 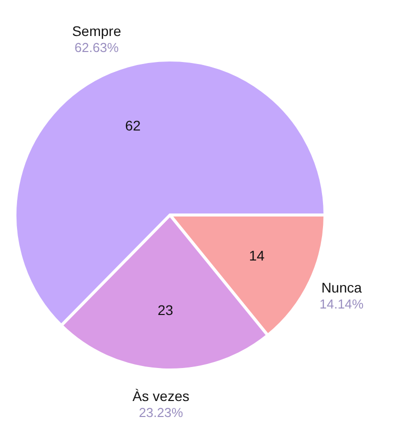 I want to click on data-label: 23, so click(x=166, y=310).